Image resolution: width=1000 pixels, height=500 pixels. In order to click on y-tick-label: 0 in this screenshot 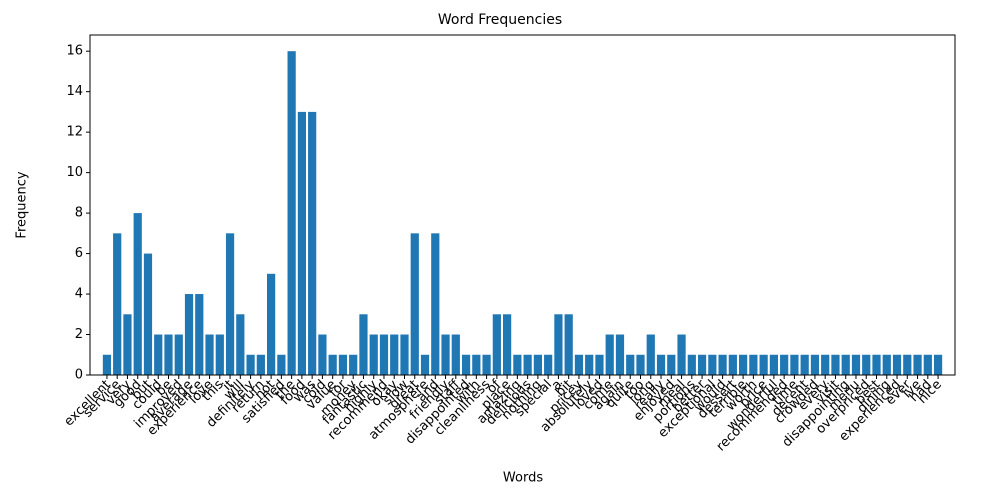, I will do `click(79, 375)`.